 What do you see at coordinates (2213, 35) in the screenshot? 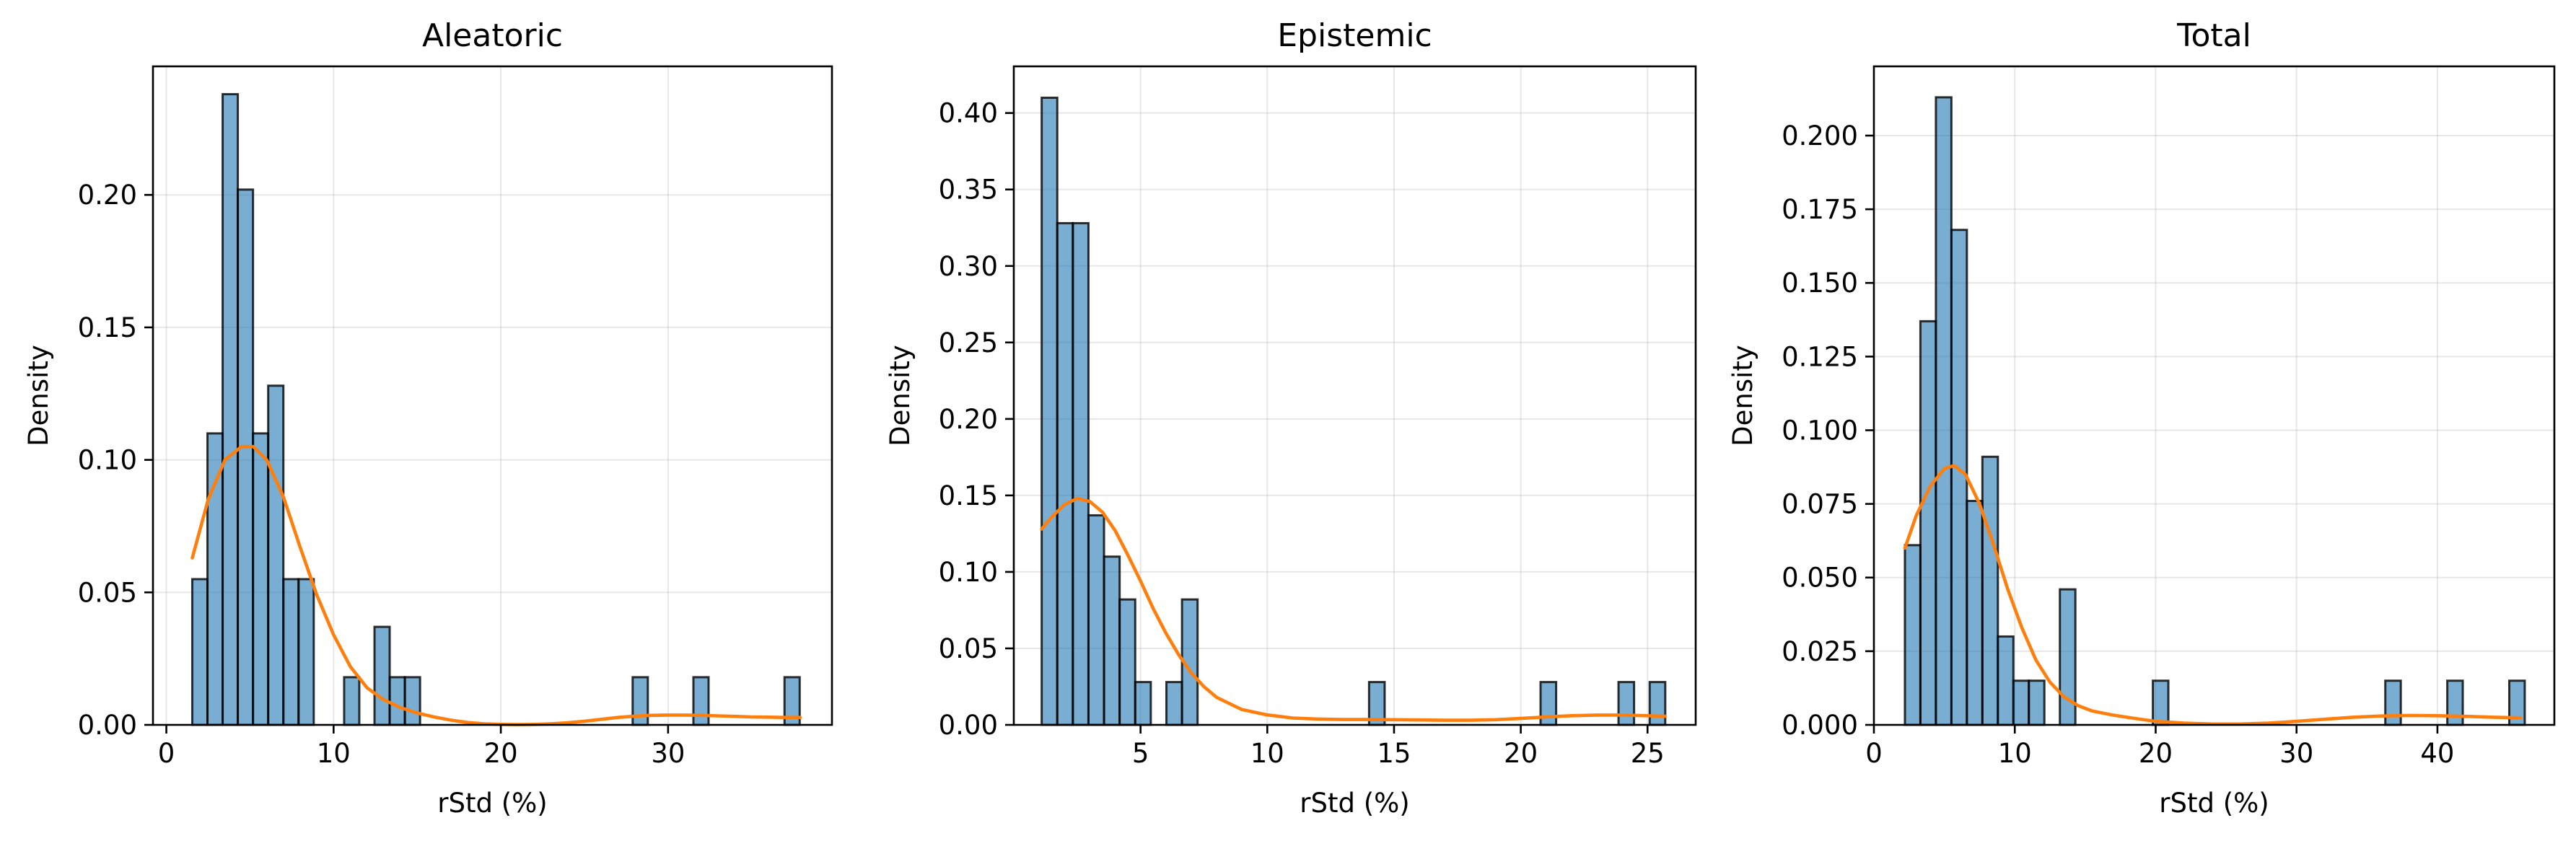
I see `chart-title: Total` at bounding box center [2213, 35].